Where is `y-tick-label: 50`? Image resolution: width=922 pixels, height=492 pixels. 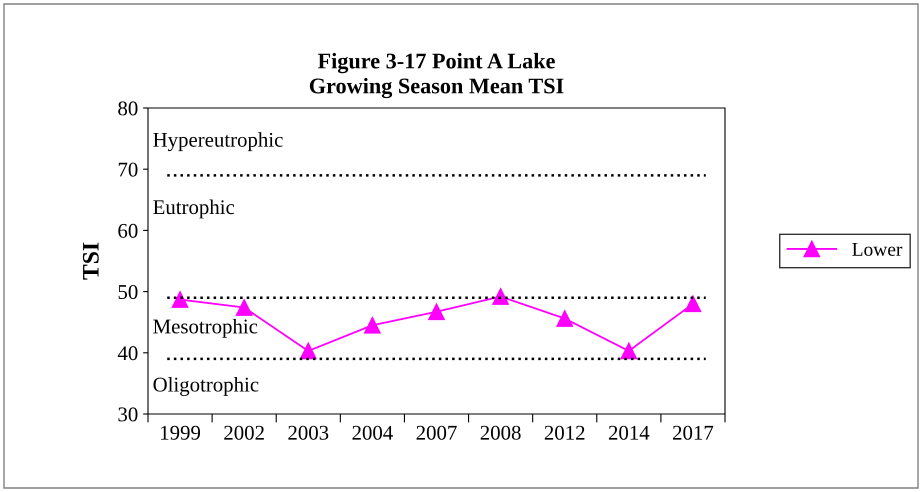
y-tick-label: 50 is located at coordinates (128, 292).